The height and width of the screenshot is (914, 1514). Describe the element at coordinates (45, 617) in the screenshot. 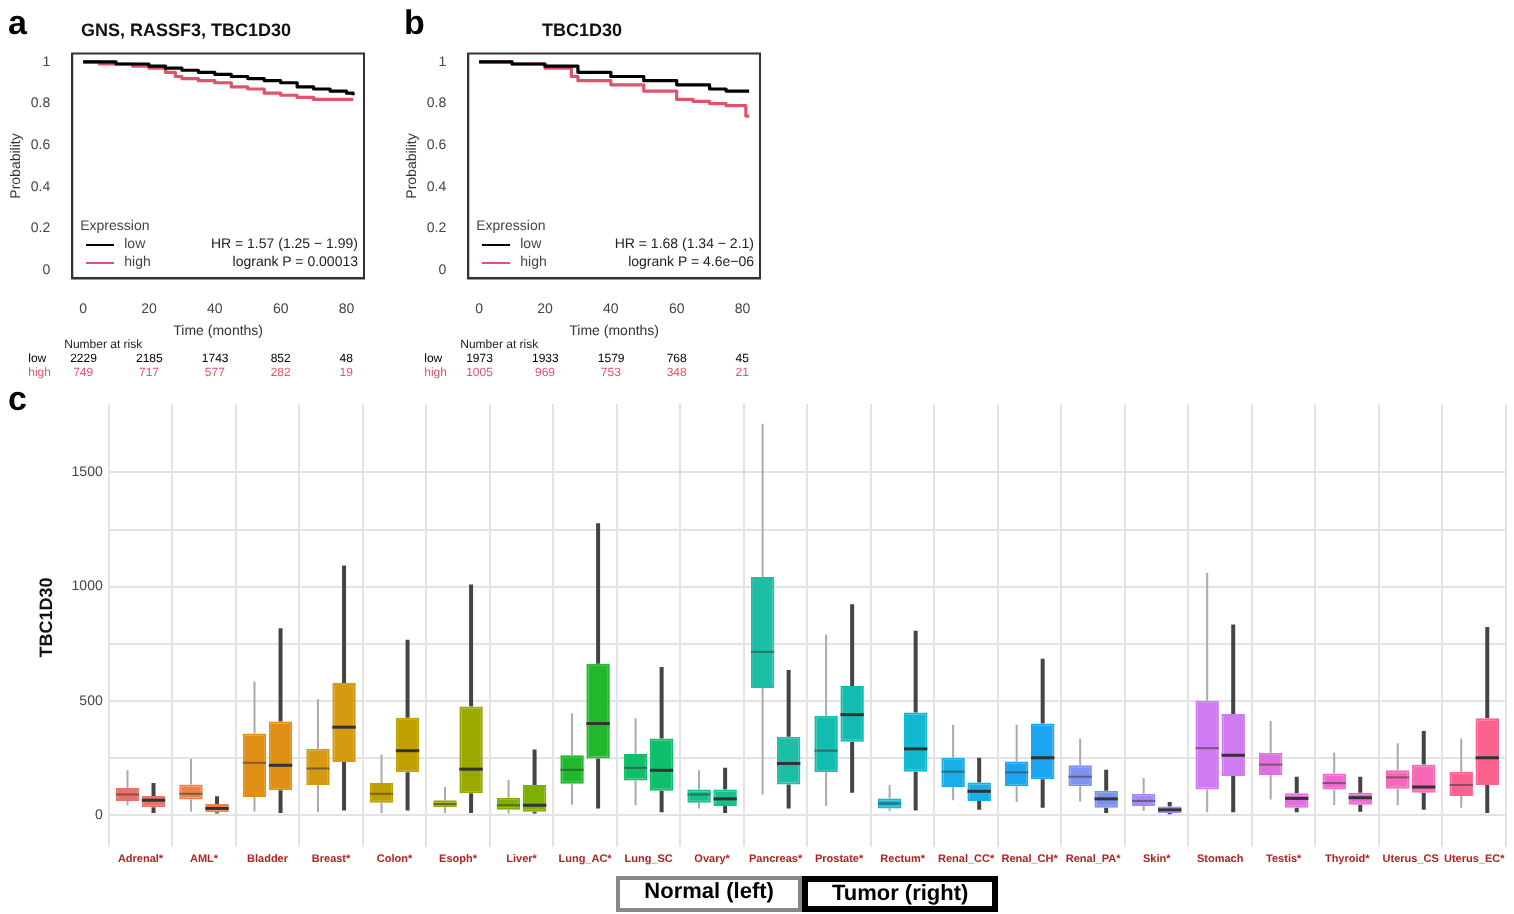

I see `y-axis-title: TBC1D30` at that location.